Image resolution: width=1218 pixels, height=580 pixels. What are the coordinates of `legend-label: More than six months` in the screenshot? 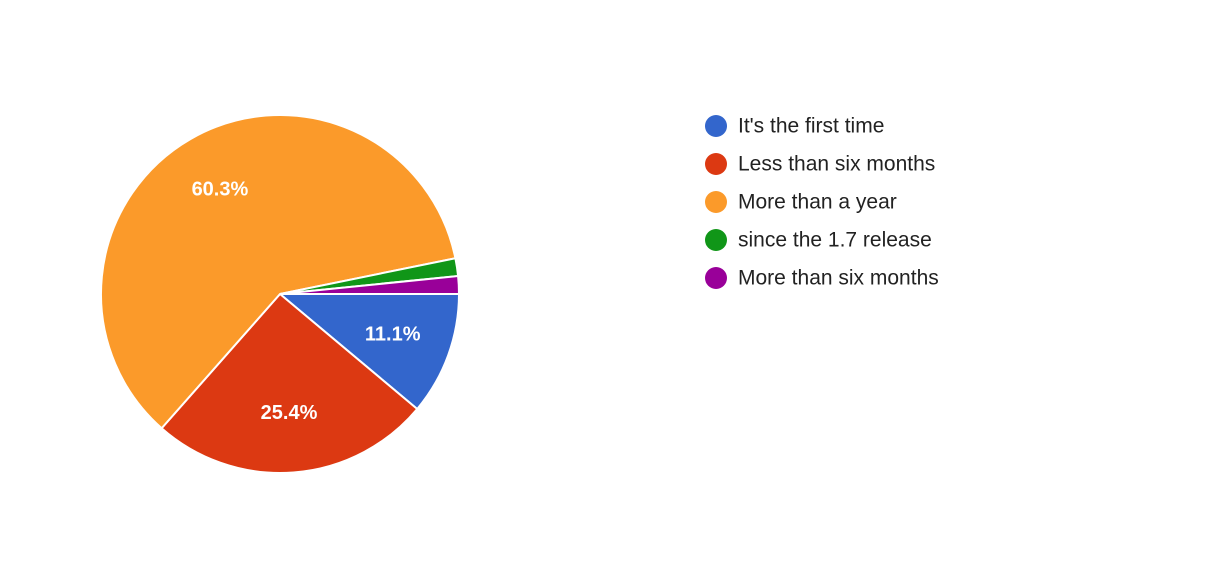 It's located at (838, 278).